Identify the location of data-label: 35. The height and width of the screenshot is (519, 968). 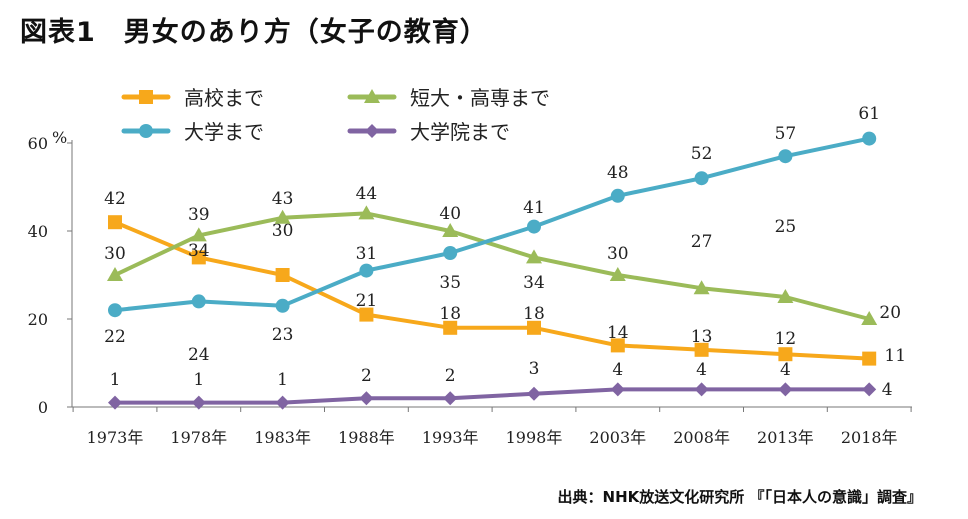
(450, 283).